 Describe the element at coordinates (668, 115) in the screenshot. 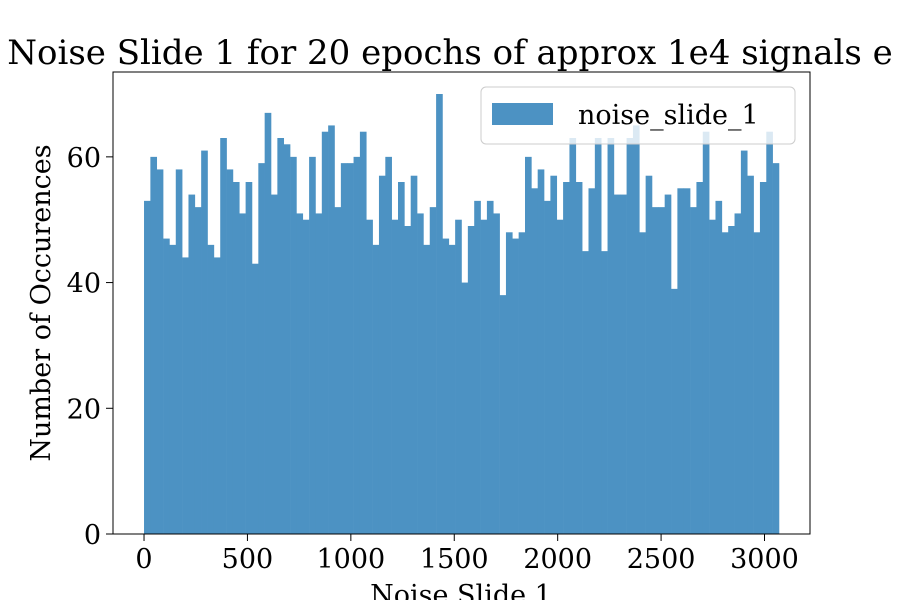

I see `legend-label: noise_slide_1` at that location.